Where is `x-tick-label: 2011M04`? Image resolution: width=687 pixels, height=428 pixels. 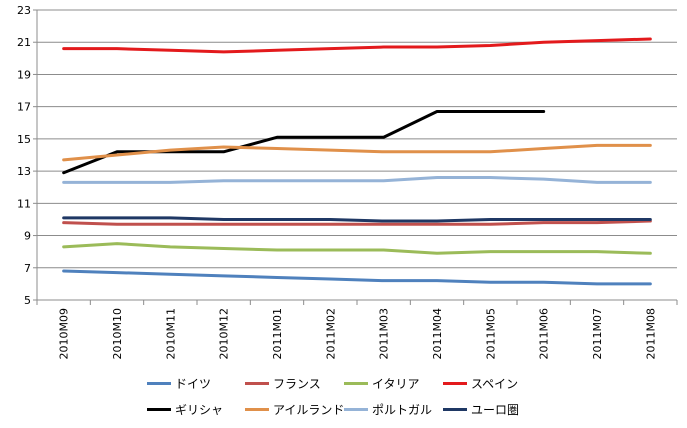
x-tick-label: 2011M04 is located at coordinates (437, 333).